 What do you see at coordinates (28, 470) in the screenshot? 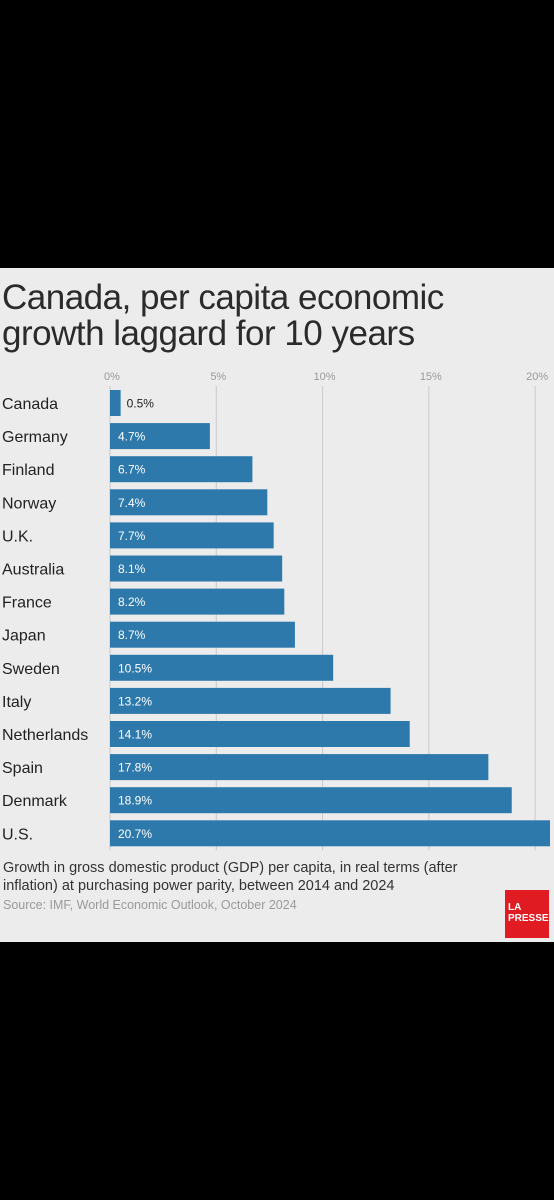
I see `category-label: Finland` at bounding box center [28, 470].